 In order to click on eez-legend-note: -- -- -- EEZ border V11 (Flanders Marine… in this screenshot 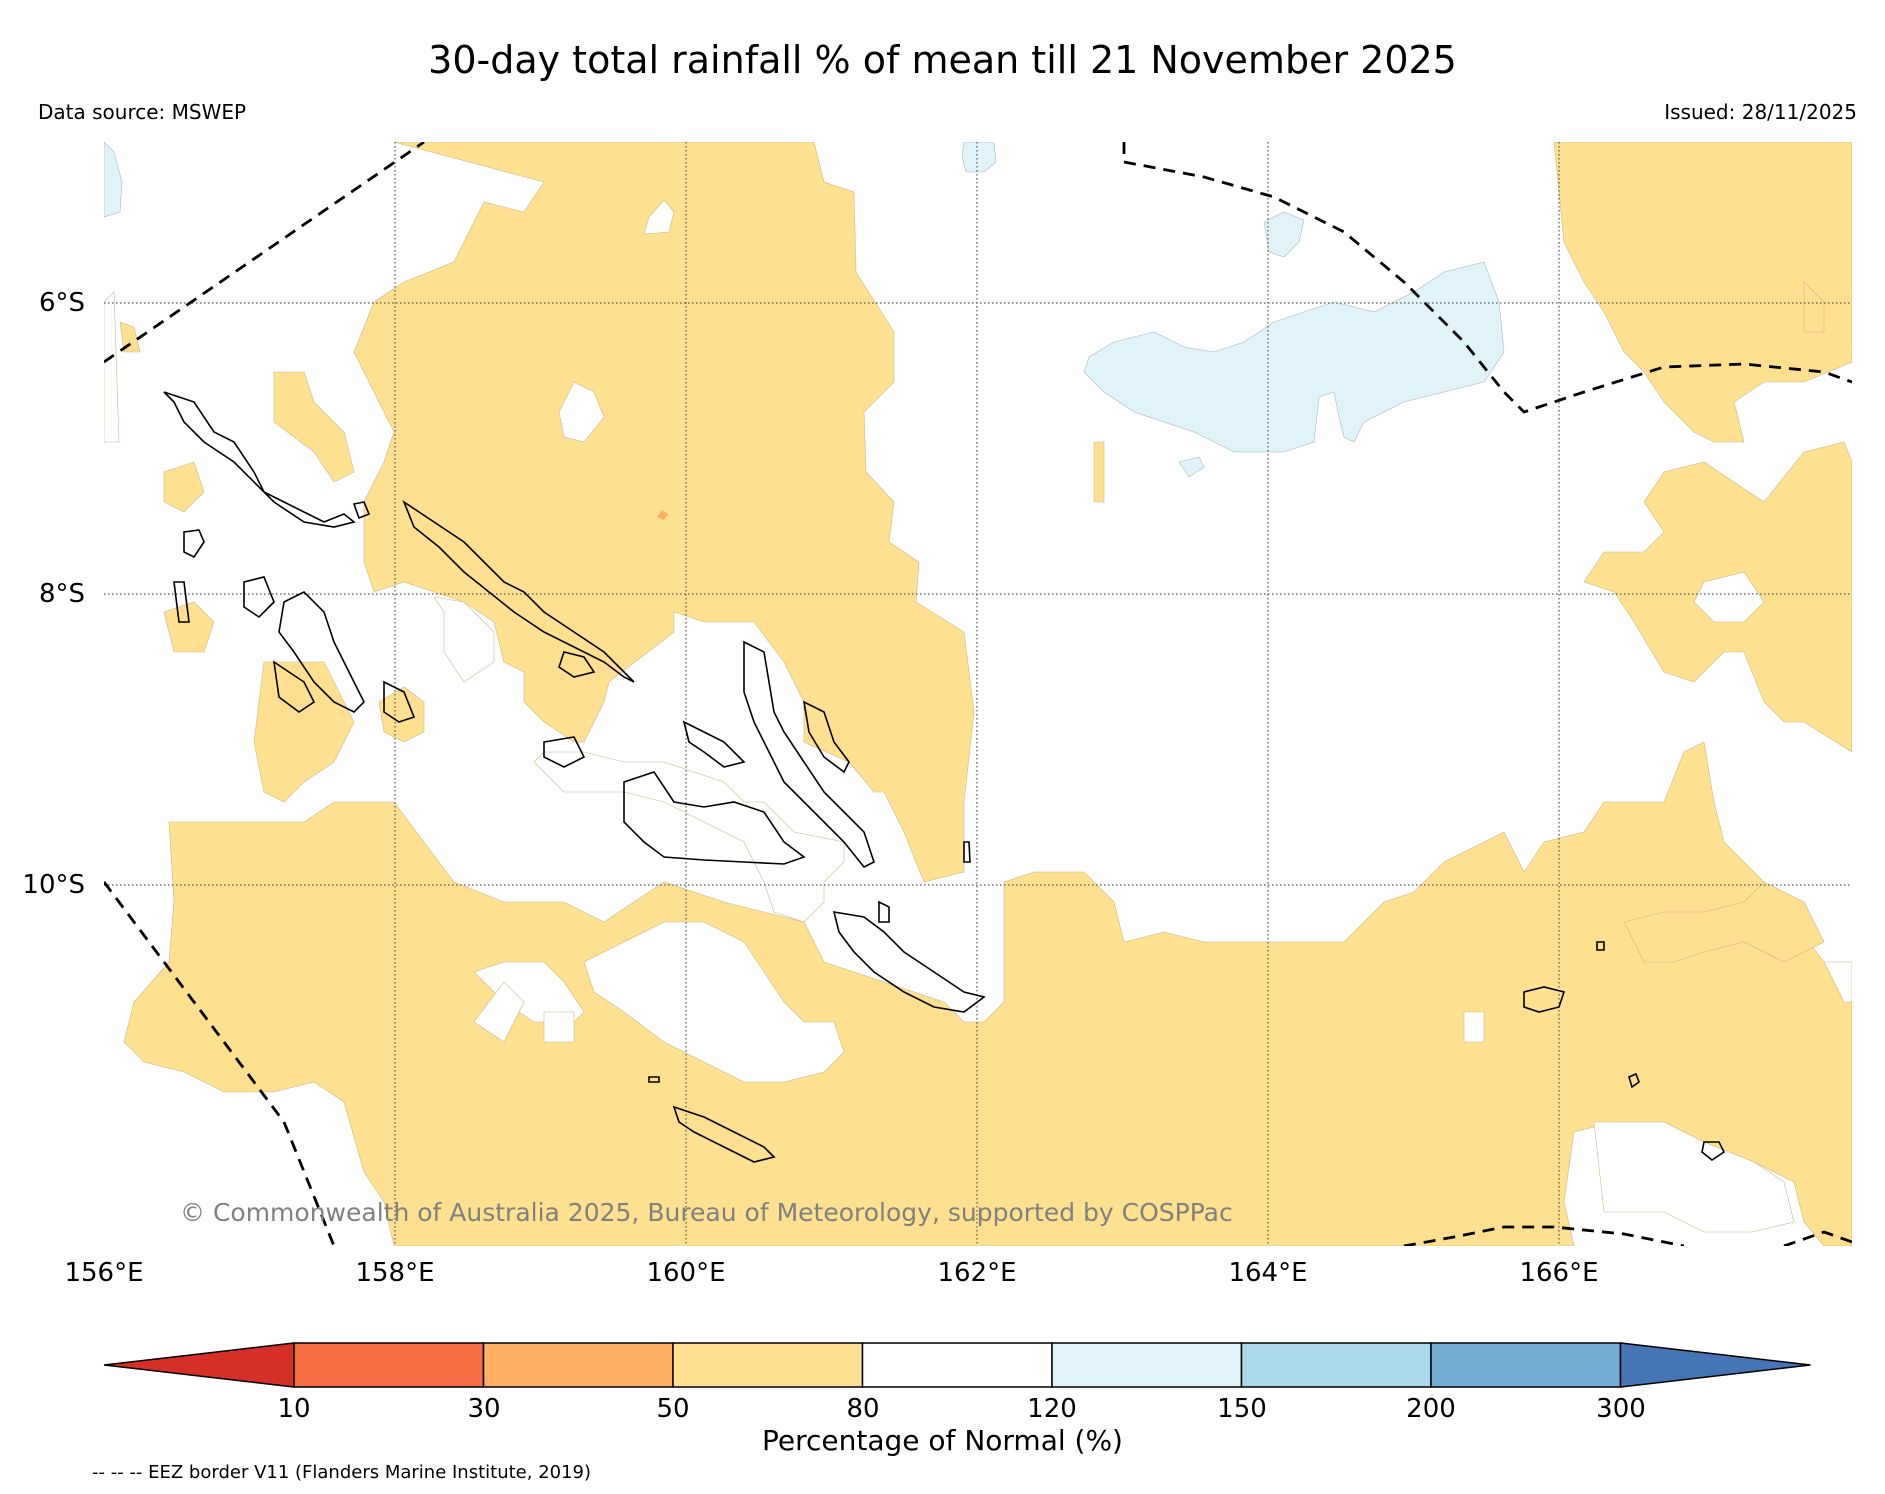, I will do `click(342, 1472)`.